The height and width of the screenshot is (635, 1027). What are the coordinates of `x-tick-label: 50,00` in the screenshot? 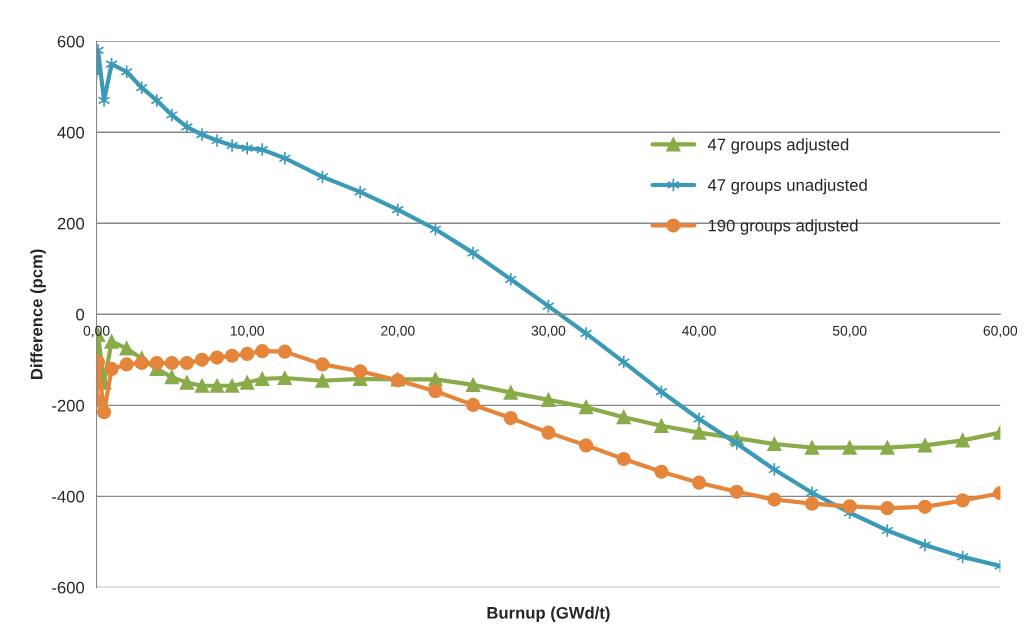 It's located at (849, 331).